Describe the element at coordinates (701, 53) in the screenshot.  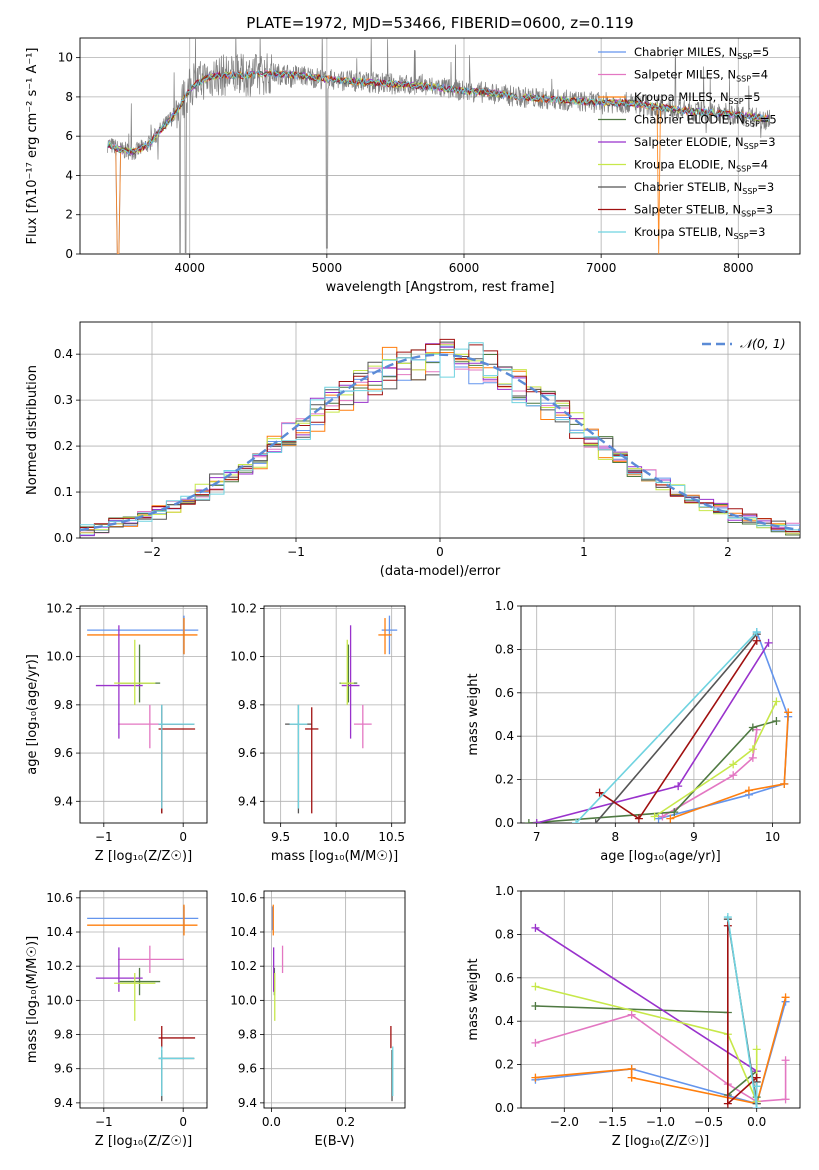
I see `legend-entry: Chabrier MILES, NSSP=5` at that location.